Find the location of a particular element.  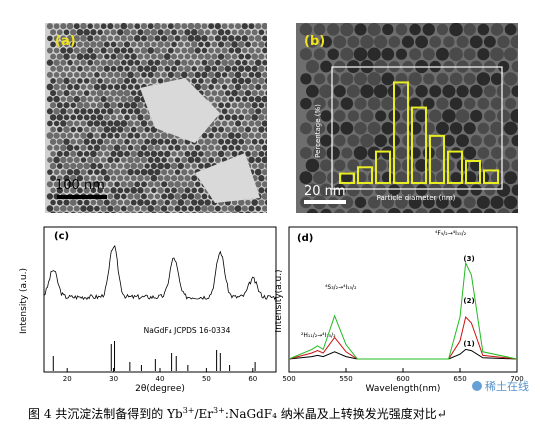

inset-bars is located at coordinates (419, 133).